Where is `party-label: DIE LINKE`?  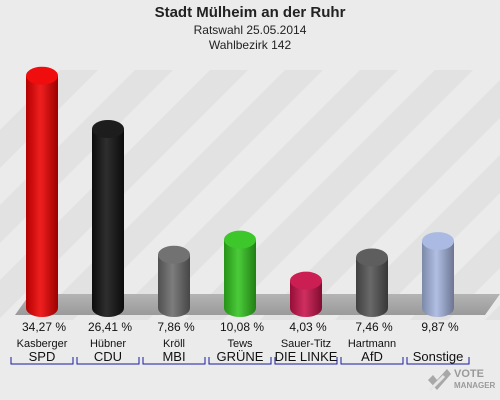 party-label: DIE LINKE is located at coordinates (306, 356).